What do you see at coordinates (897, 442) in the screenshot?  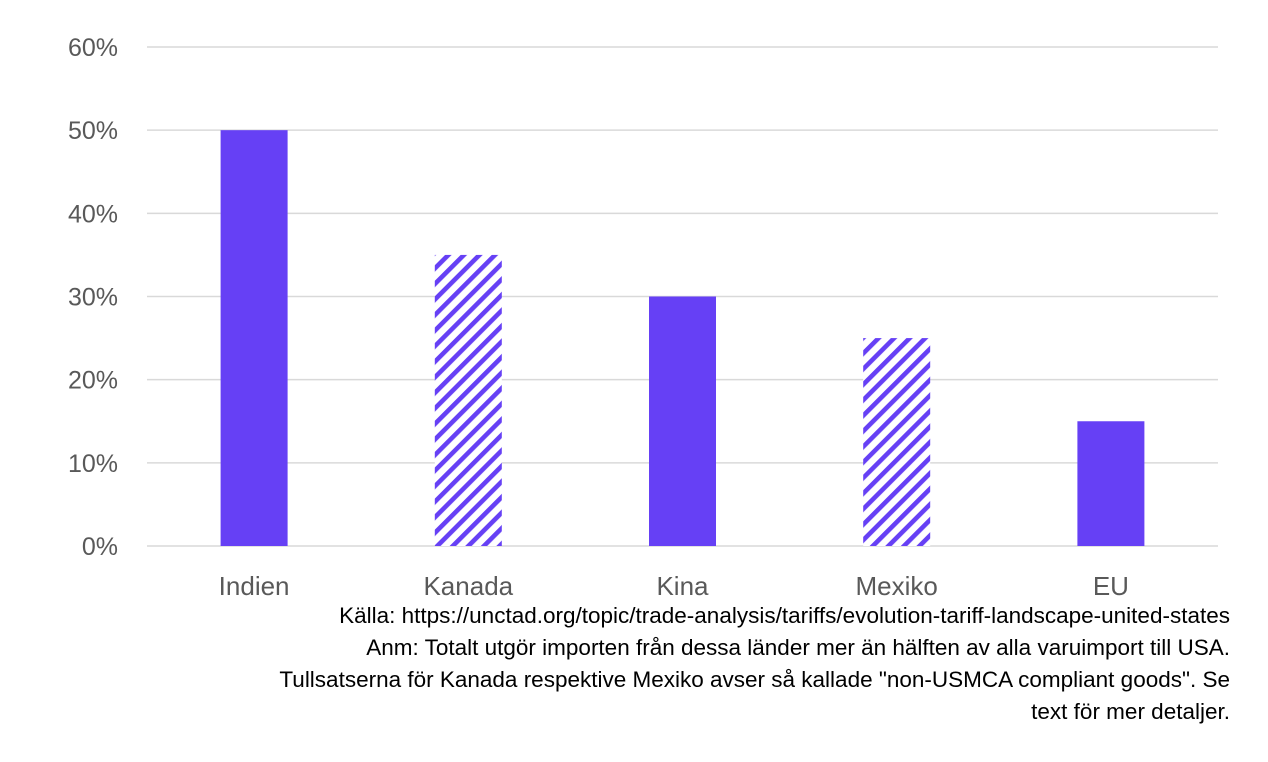 I see `bar-mexiko` at bounding box center [897, 442].